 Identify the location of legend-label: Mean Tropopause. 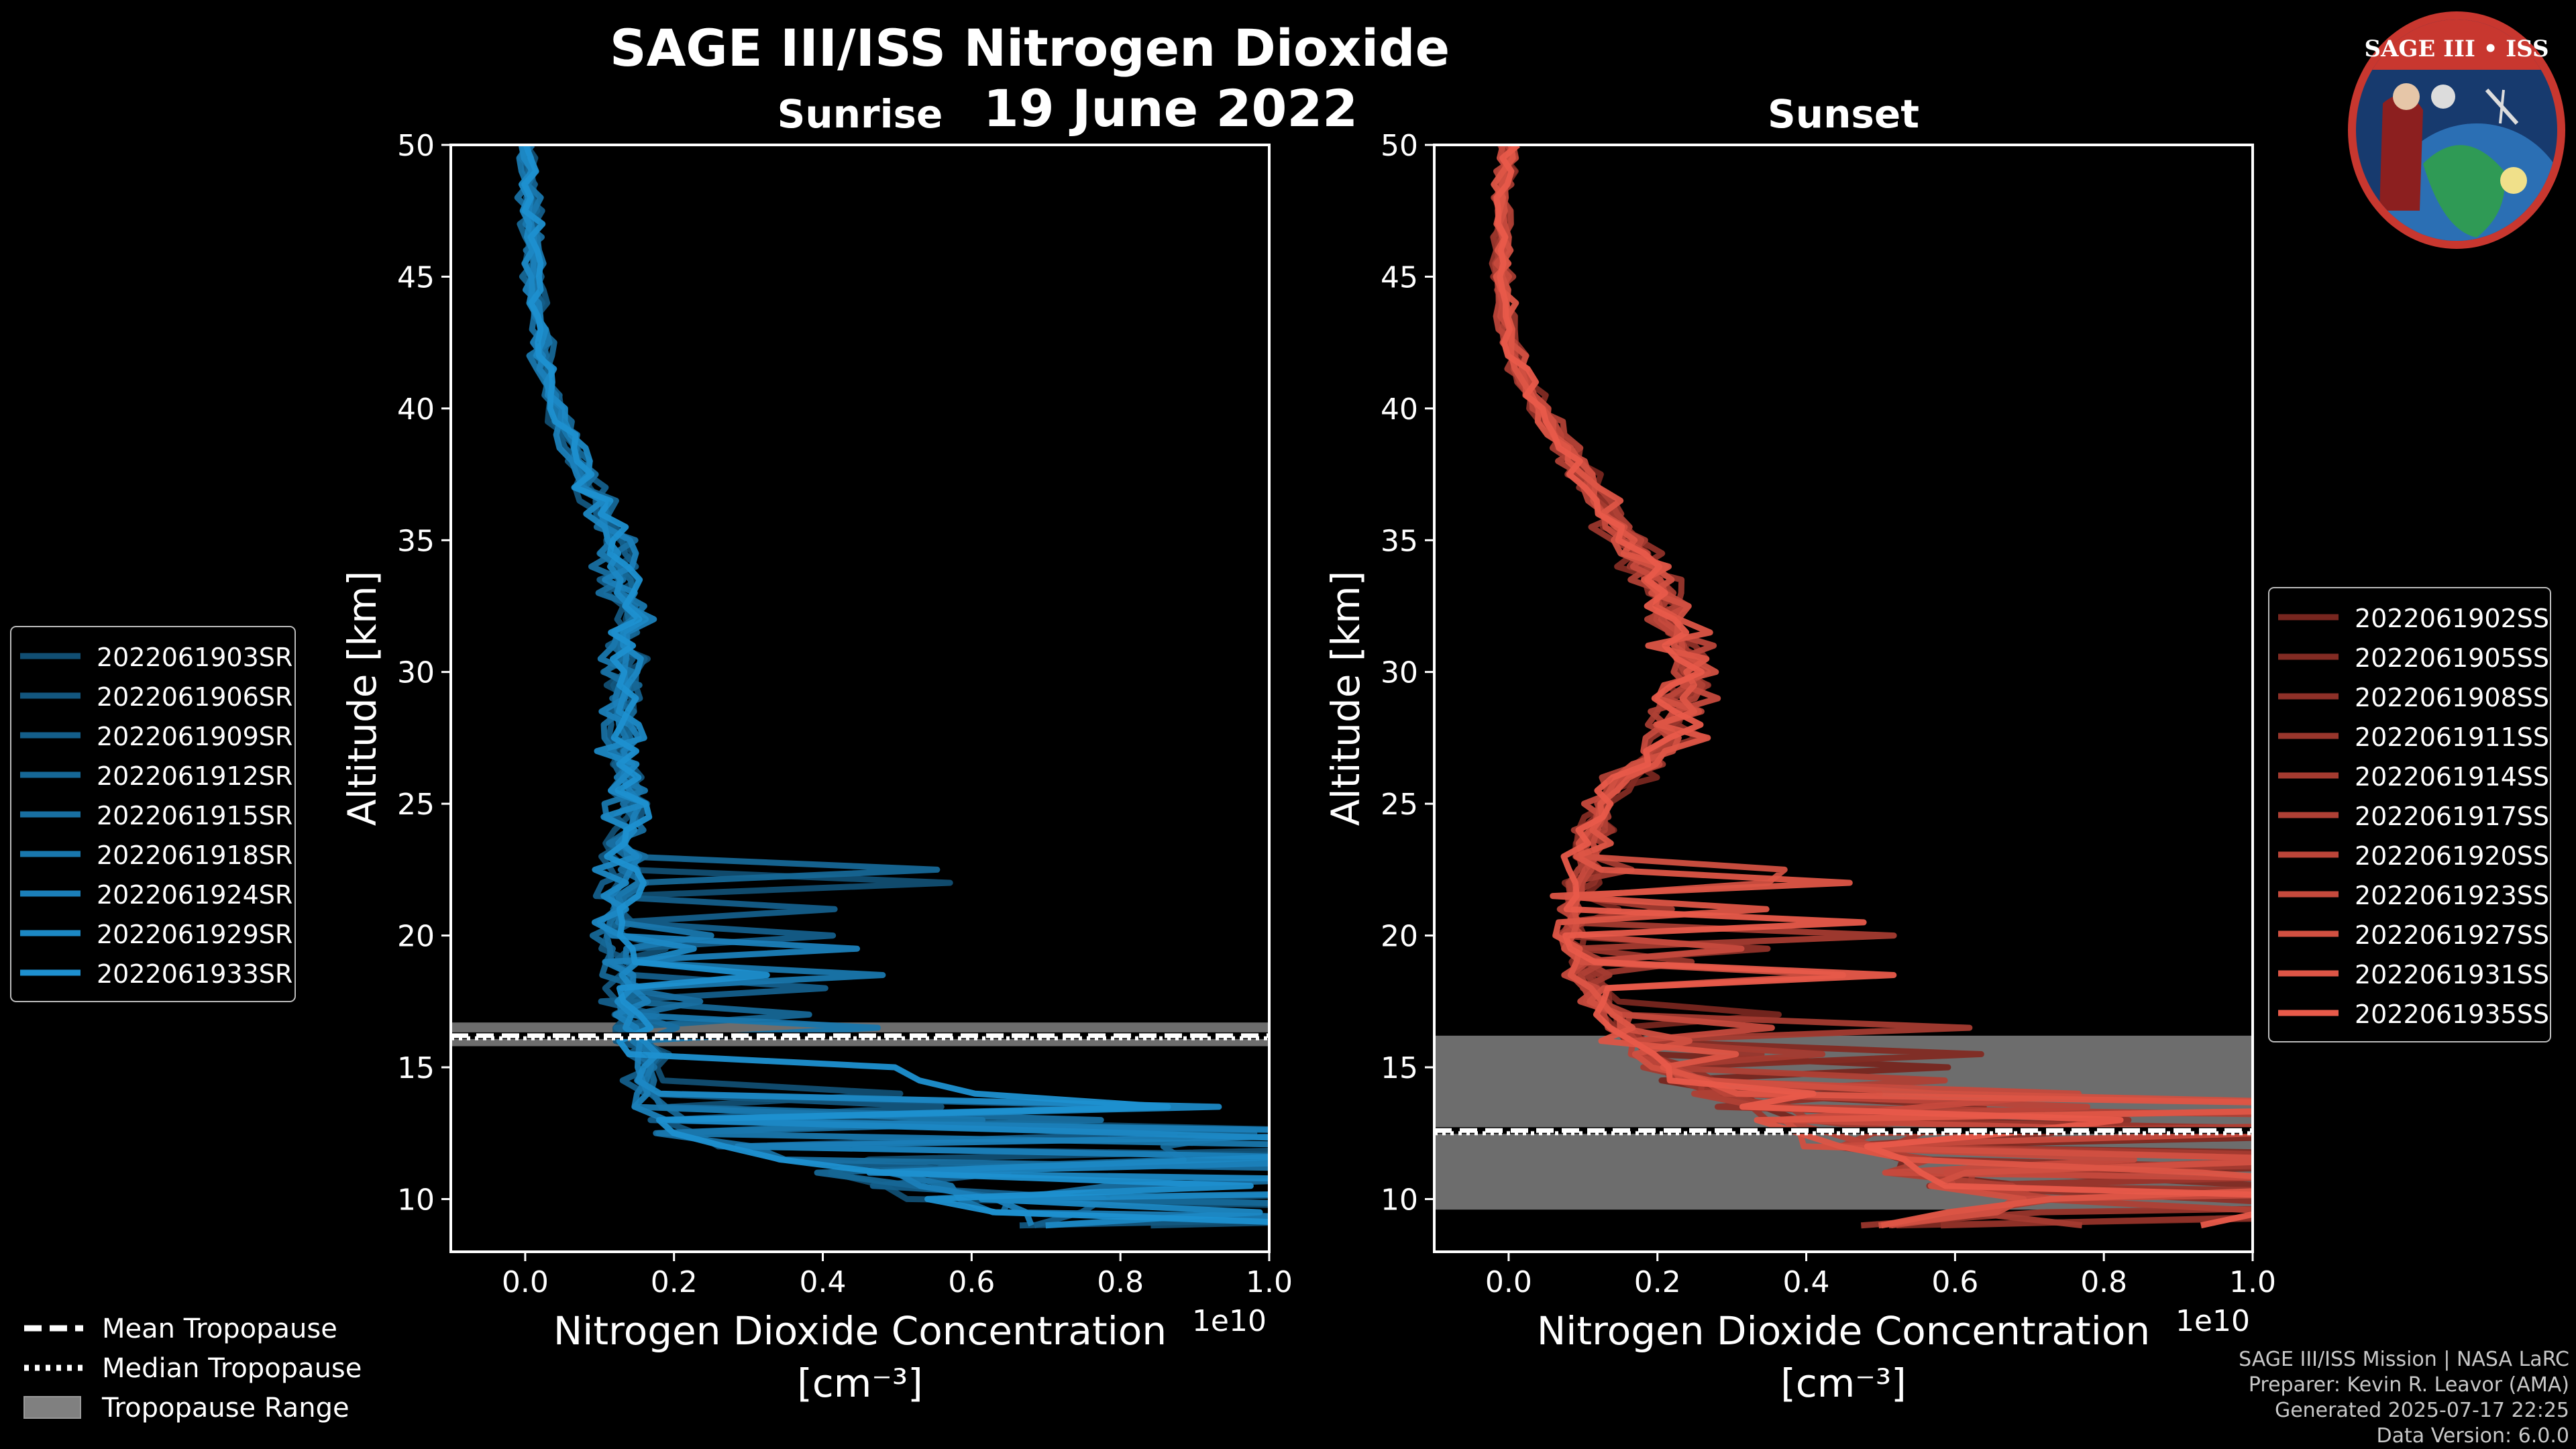
(219, 1328).